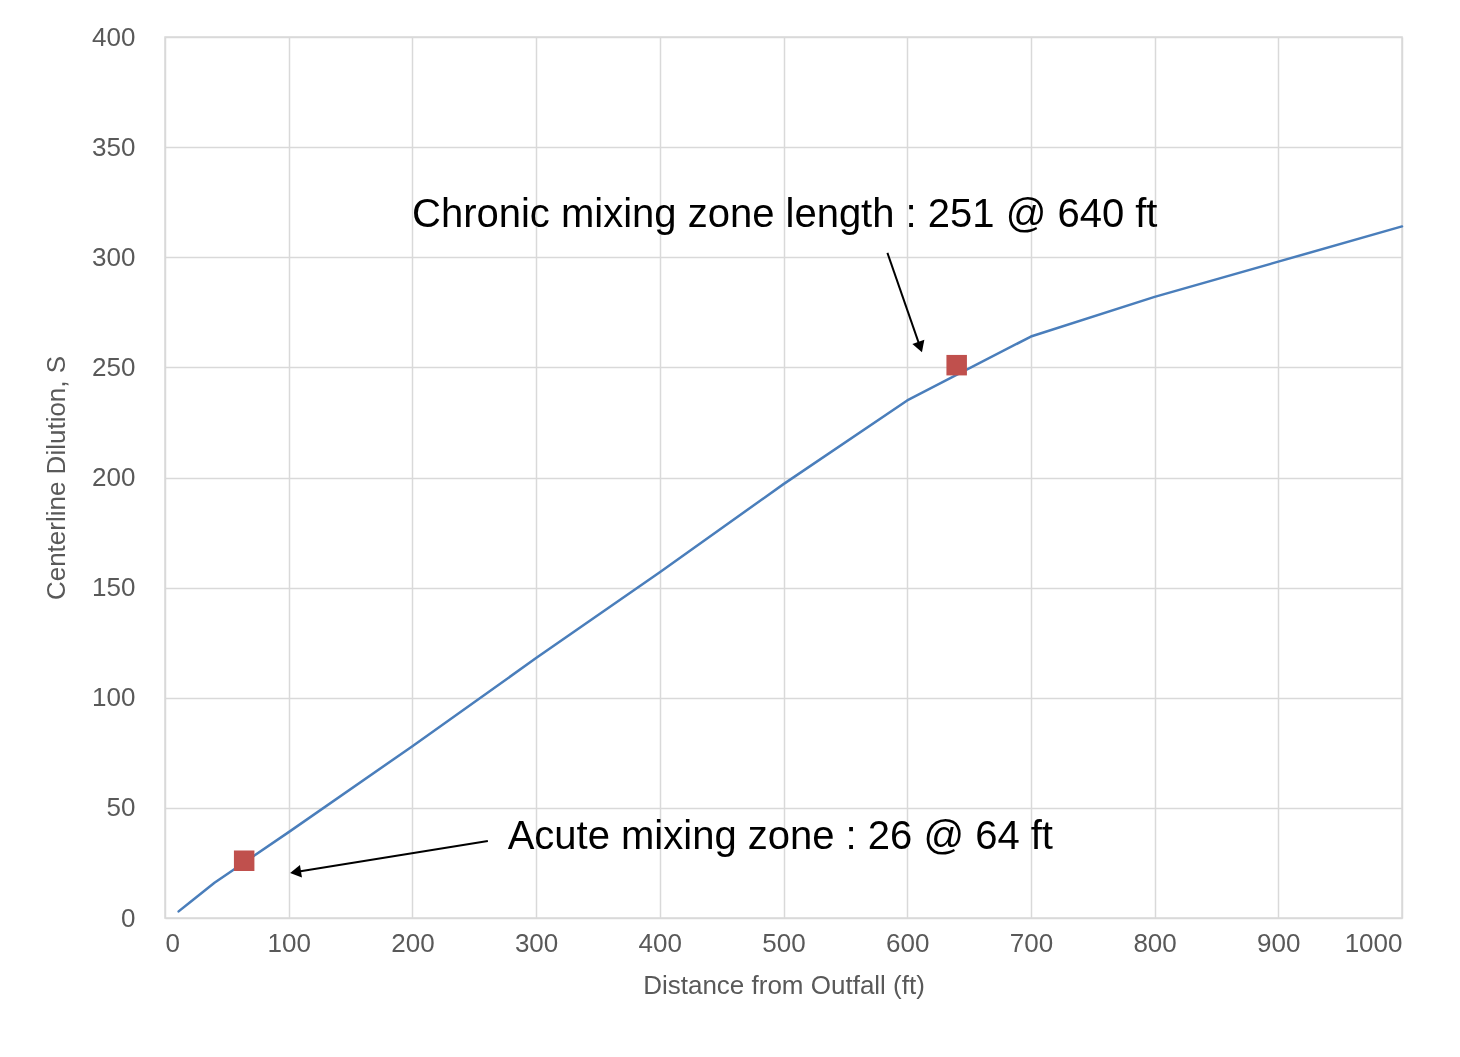 This screenshot has height=1057, width=1460. I want to click on y-tick-label: 350, so click(114, 146).